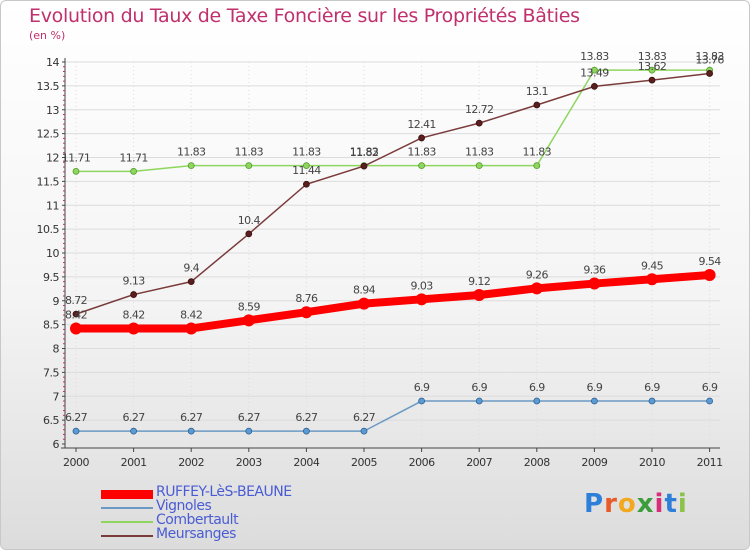 This screenshot has height=550, width=750. What do you see at coordinates (52, 253) in the screenshot?
I see `y-tick-label: 10` at bounding box center [52, 253].